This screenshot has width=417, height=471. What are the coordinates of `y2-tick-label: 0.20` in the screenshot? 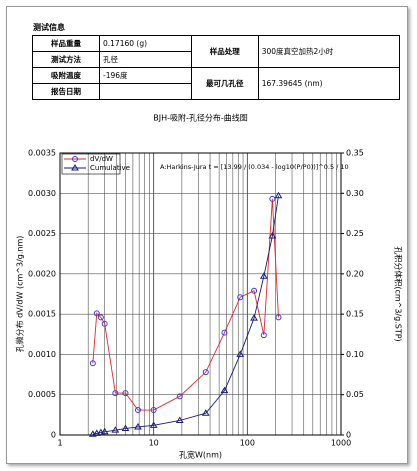 It's located at (355, 273).